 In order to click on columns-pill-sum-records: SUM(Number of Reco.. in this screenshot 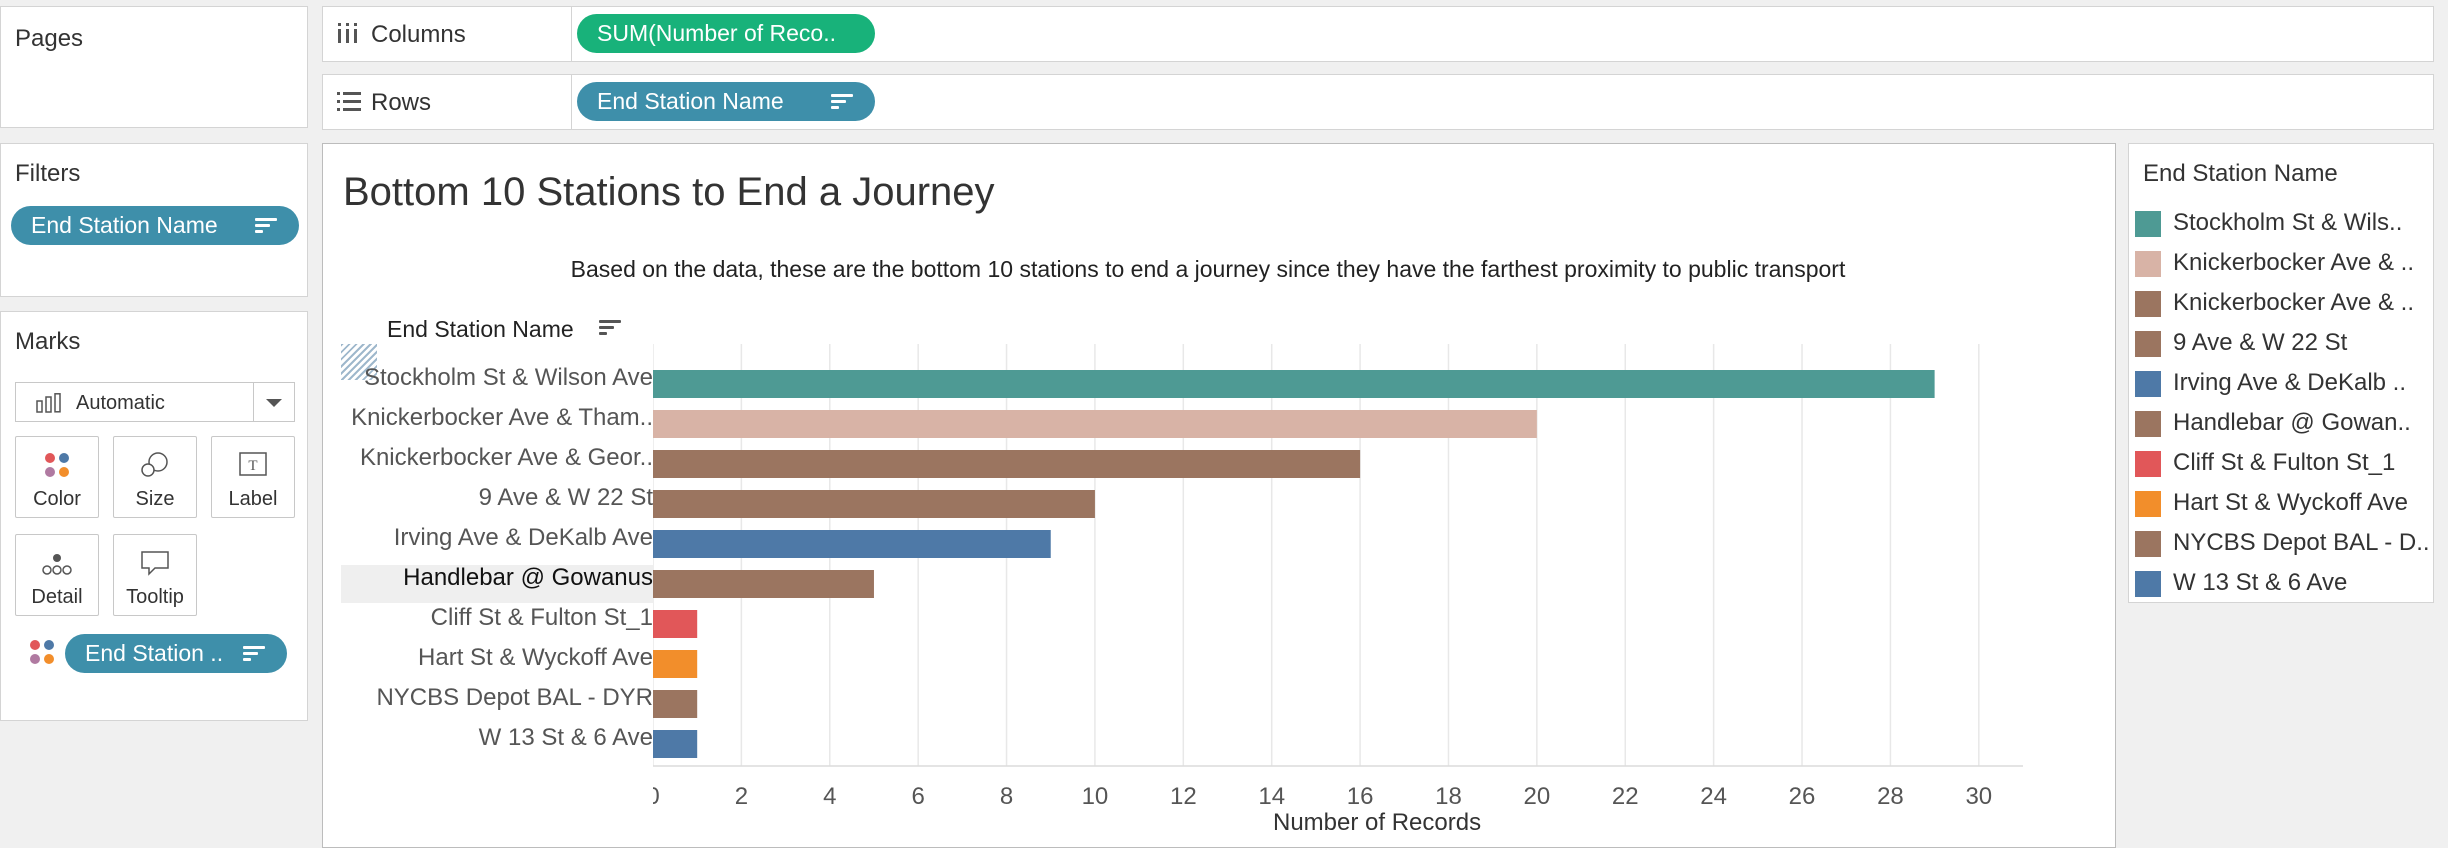, I will do `click(726, 33)`.